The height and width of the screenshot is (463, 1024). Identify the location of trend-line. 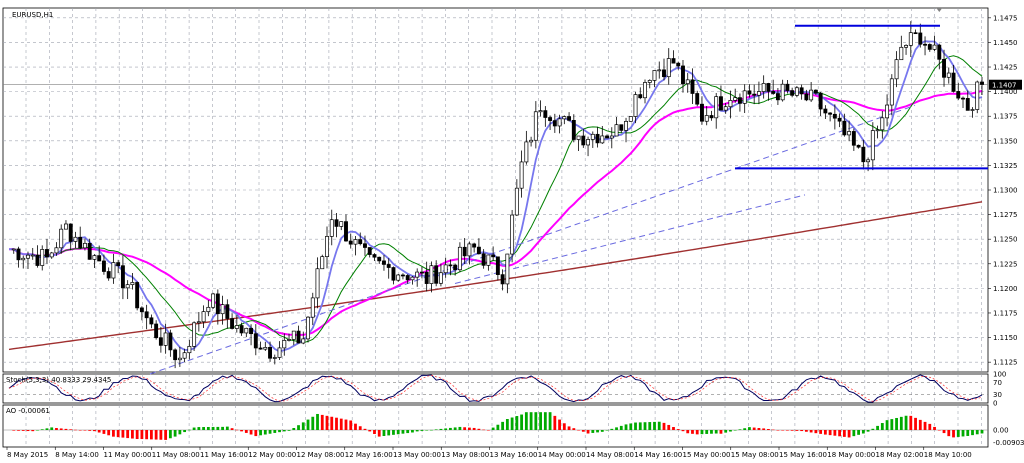
(630, 239).